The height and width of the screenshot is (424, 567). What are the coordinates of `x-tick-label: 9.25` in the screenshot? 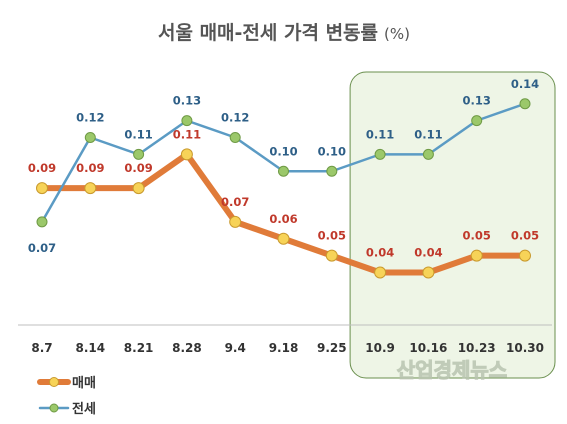 It's located at (332, 348).